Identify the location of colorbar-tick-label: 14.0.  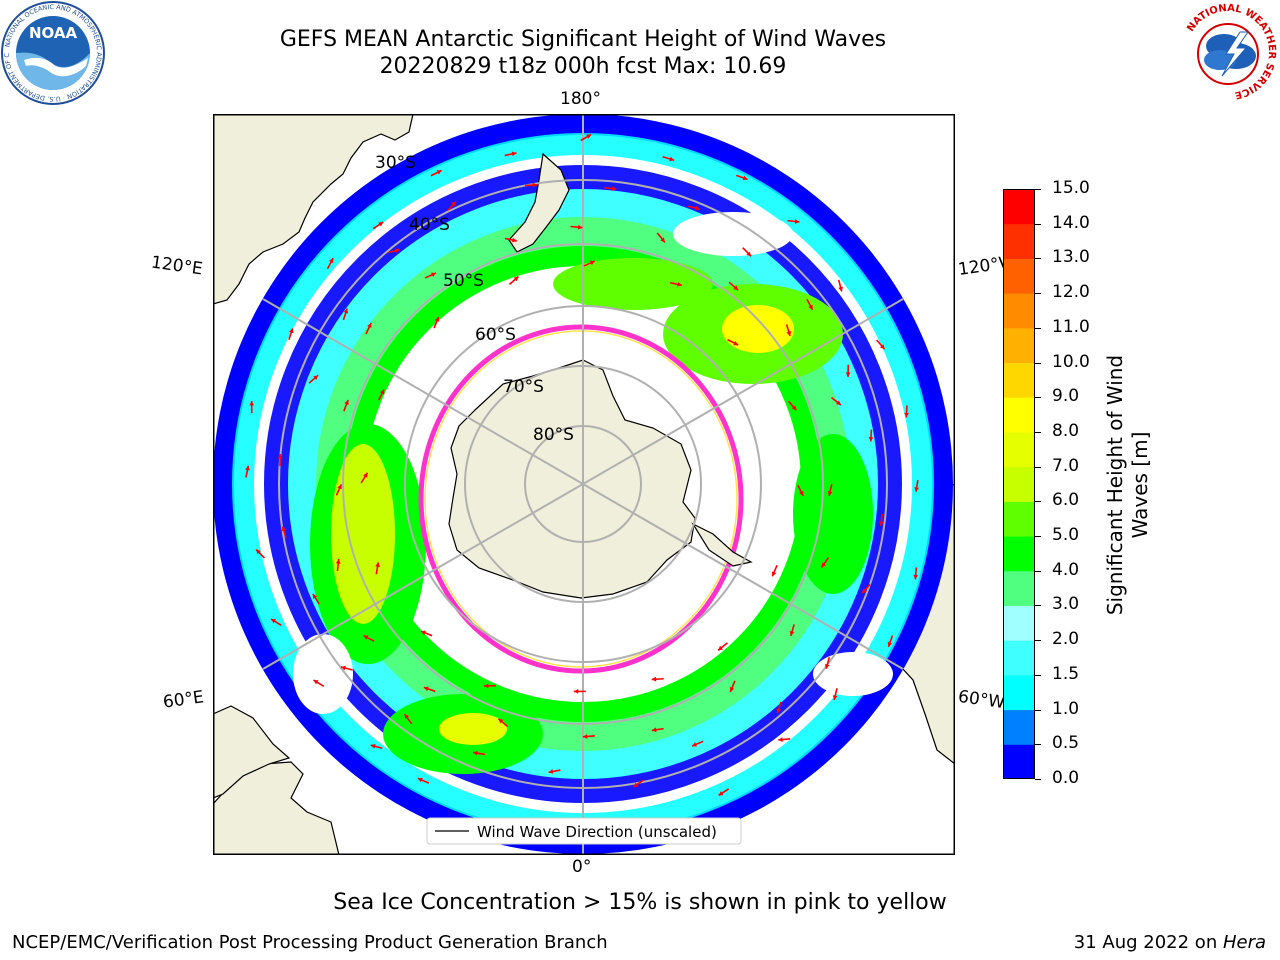
(1071, 222).